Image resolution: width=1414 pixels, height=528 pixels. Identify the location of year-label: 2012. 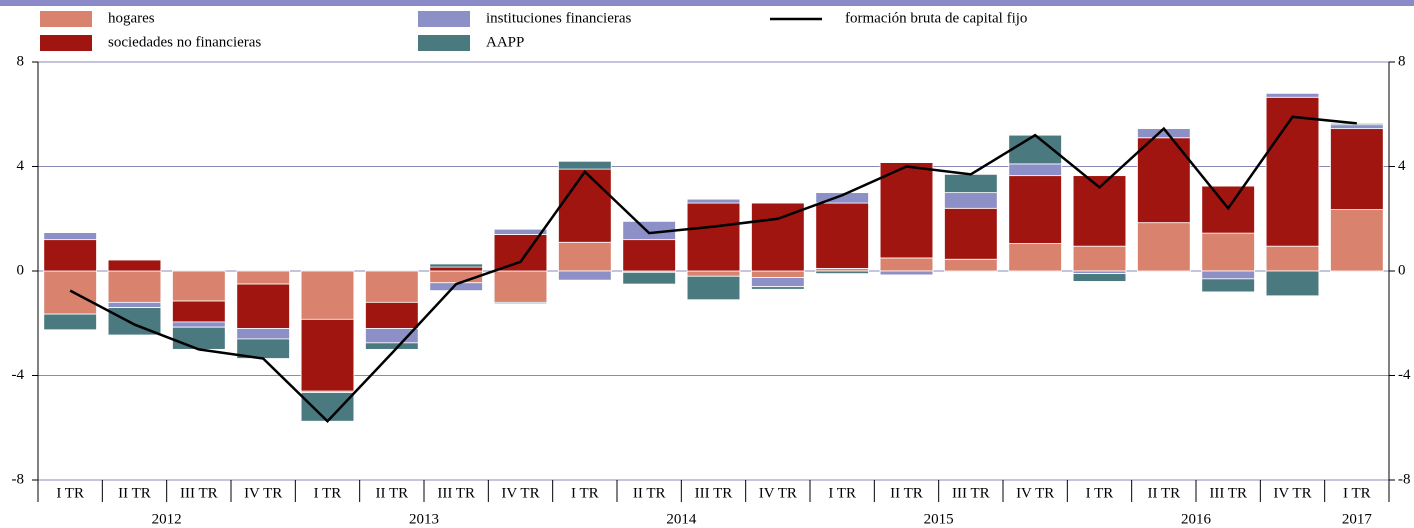
(167, 519).